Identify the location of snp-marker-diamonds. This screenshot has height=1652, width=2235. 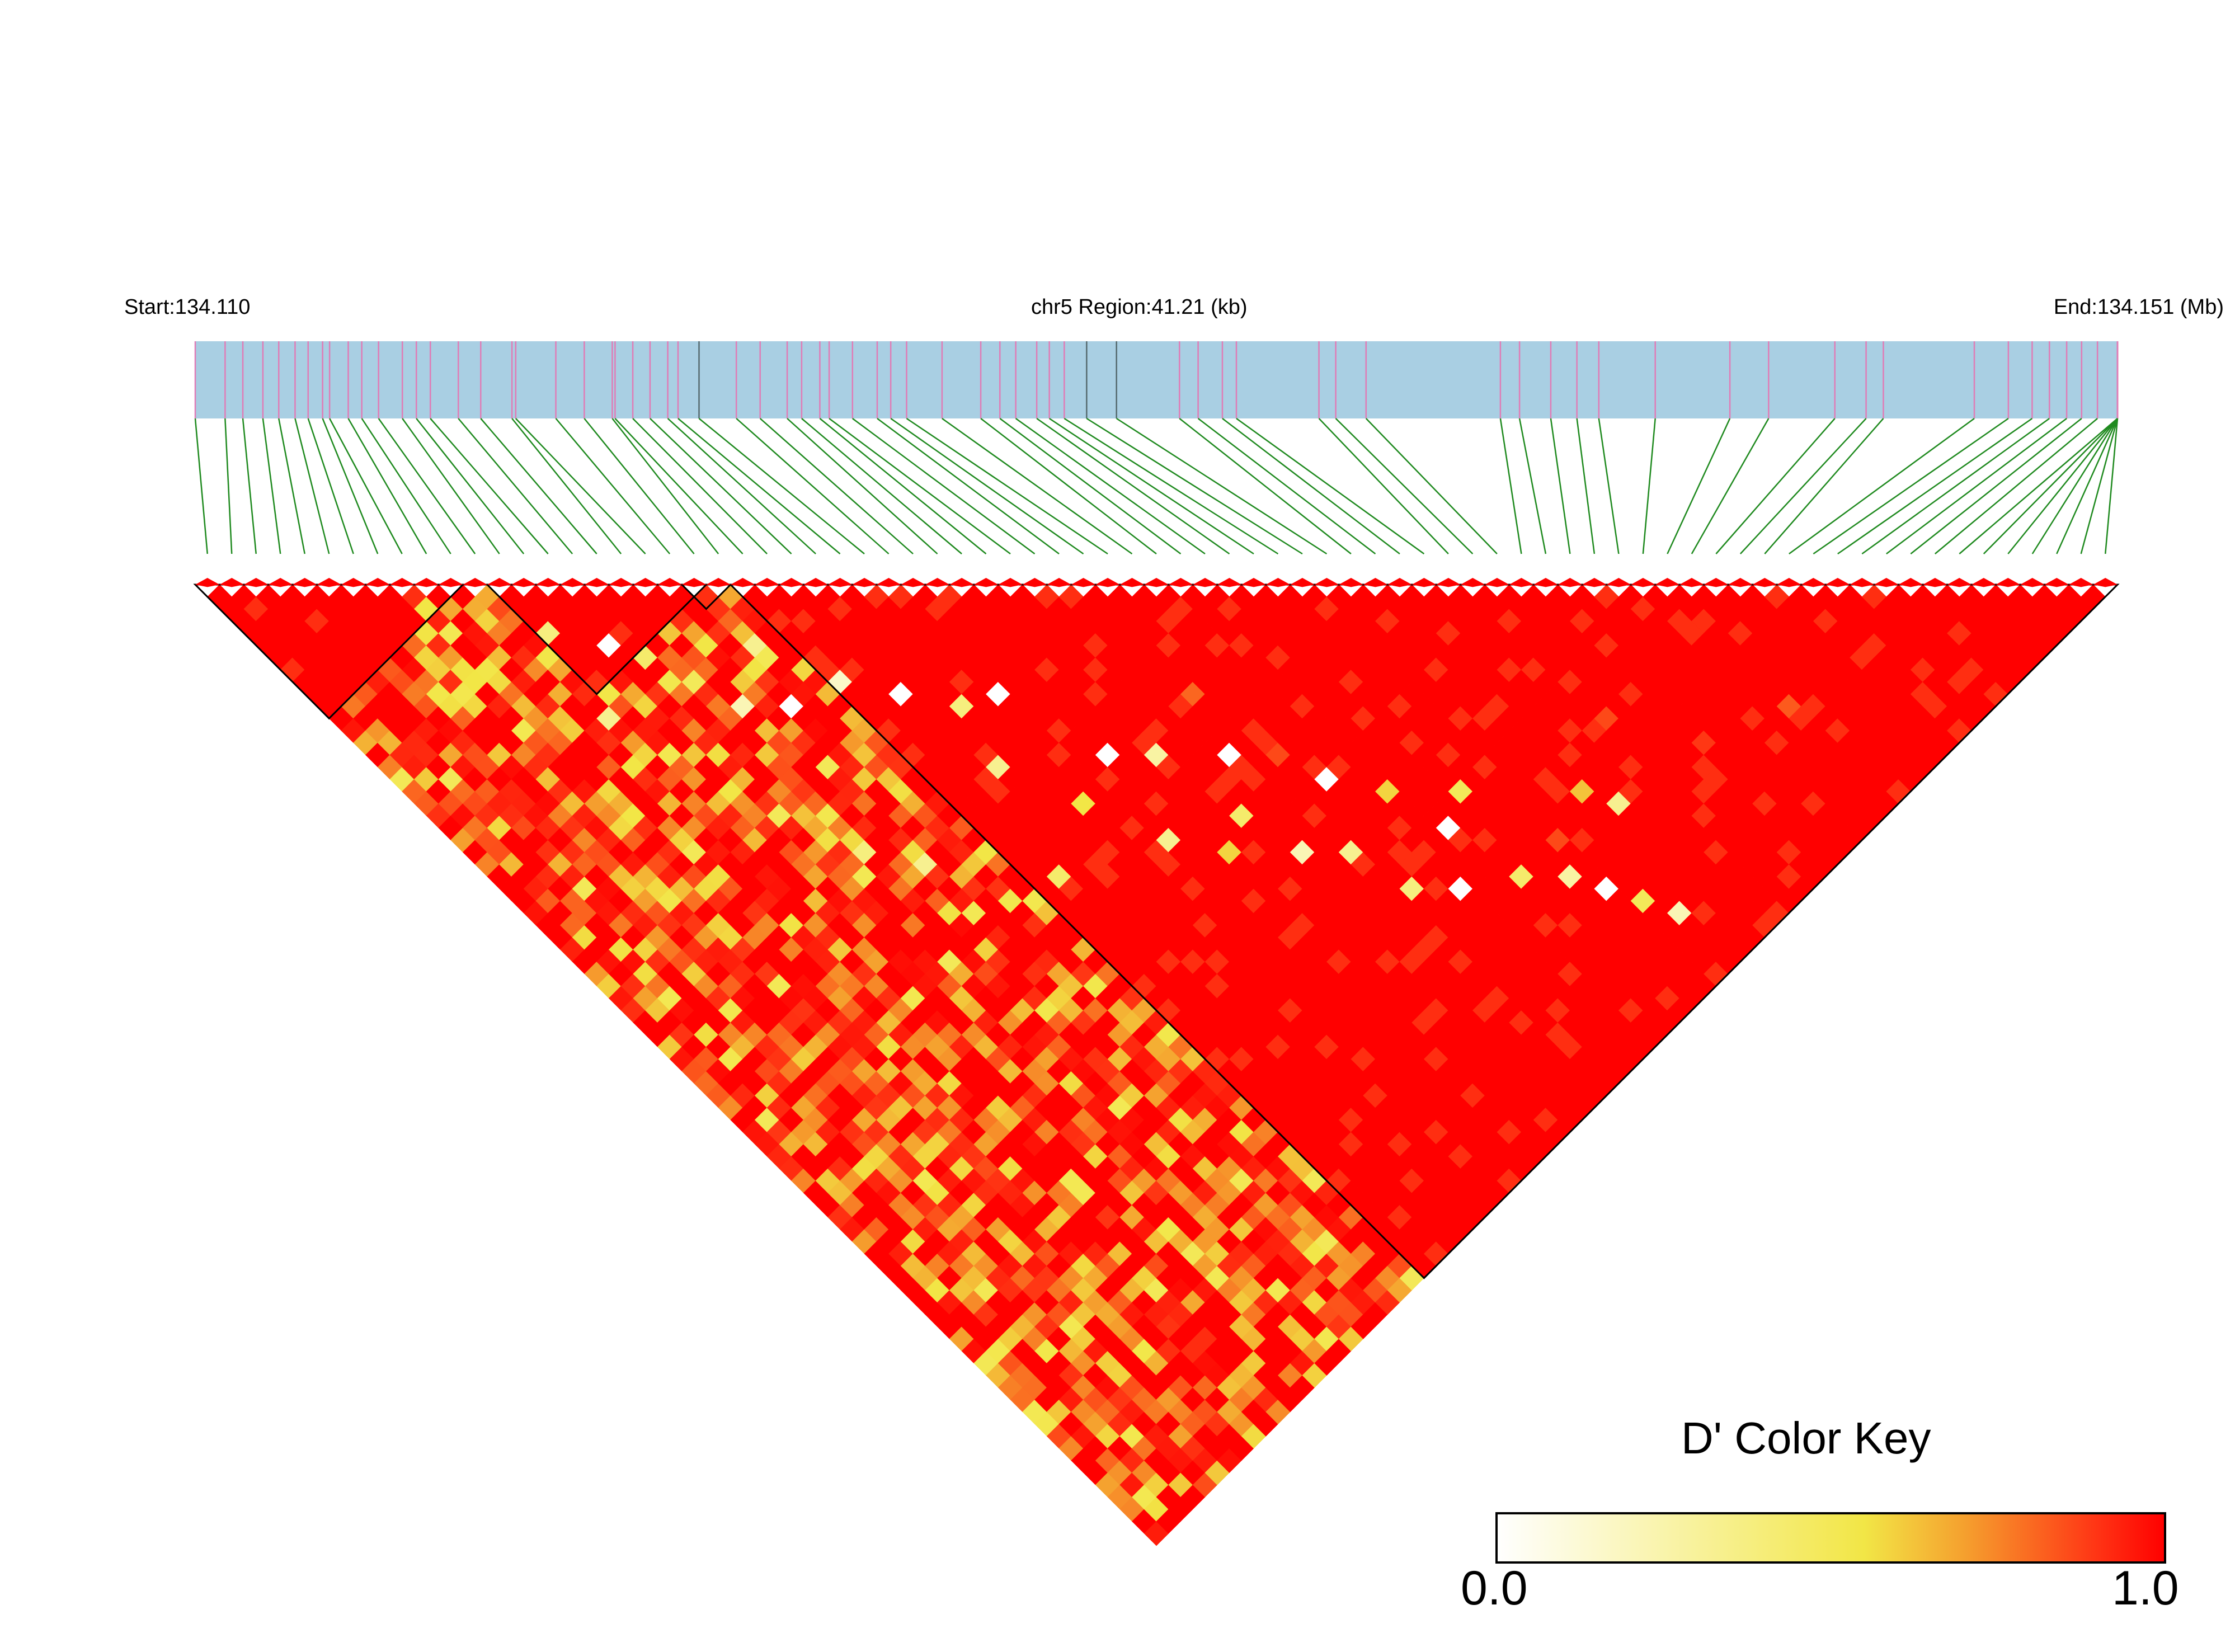
(1156, 582).